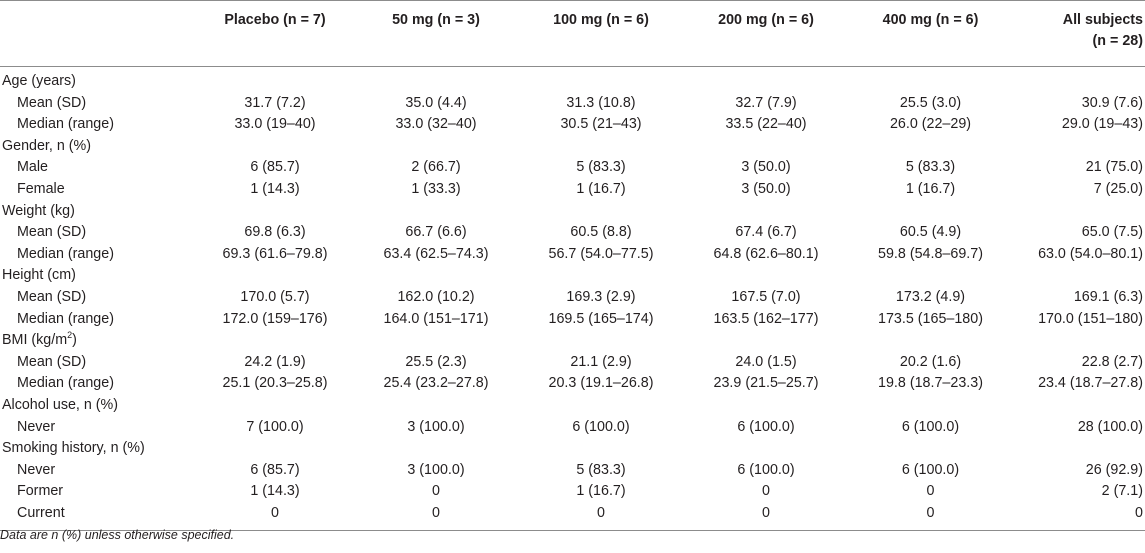  Describe the element at coordinates (930, 383) in the screenshot. I see `cell-400mg: 19.8 (18.7–23.3)` at that location.